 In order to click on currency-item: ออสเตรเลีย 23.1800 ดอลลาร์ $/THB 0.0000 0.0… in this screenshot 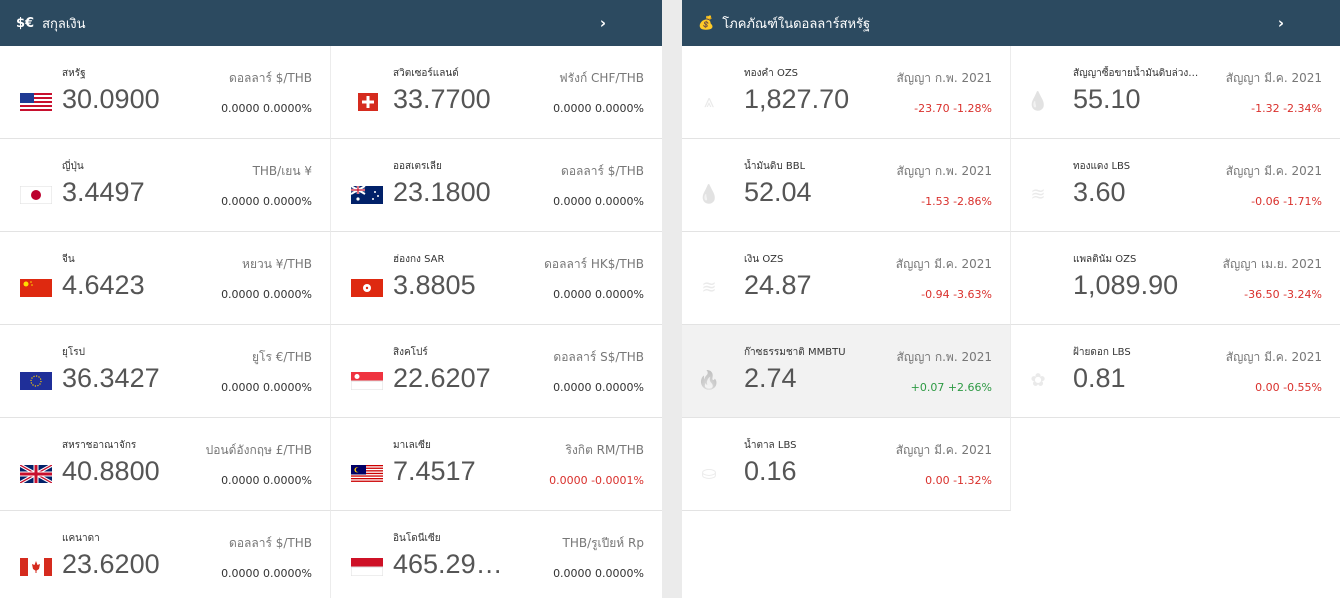, I will do `click(496, 185)`.